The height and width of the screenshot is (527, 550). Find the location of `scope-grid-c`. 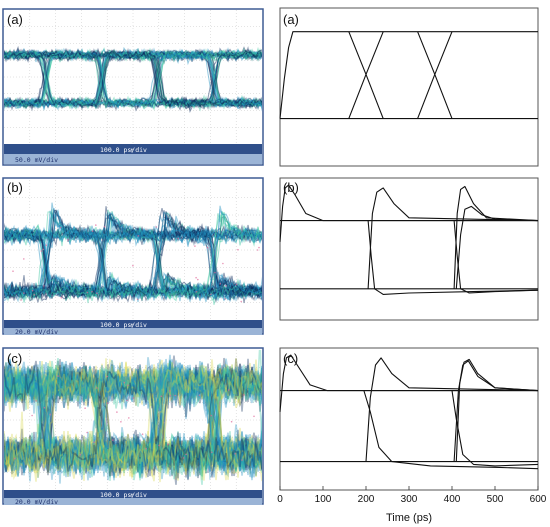

scope-grid-c is located at coordinates (133, 420).